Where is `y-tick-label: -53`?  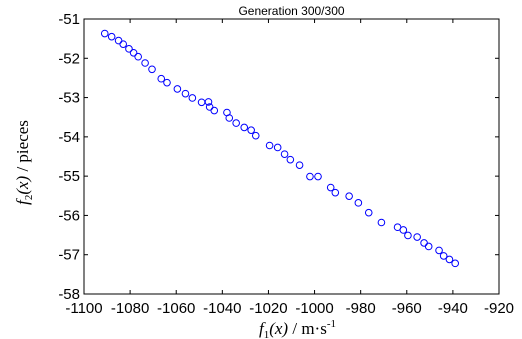
y-tick-label: -53 is located at coordinates (69, 98).